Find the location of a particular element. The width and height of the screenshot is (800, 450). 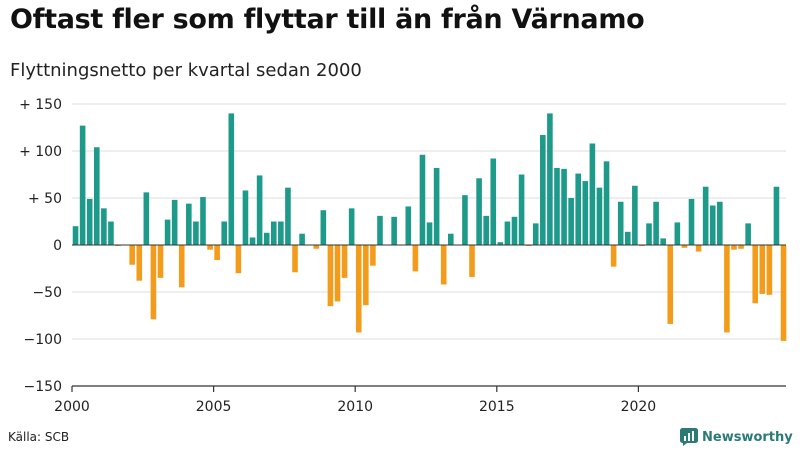

source-note: Källa: SCB is located at coordinates (39, 437).